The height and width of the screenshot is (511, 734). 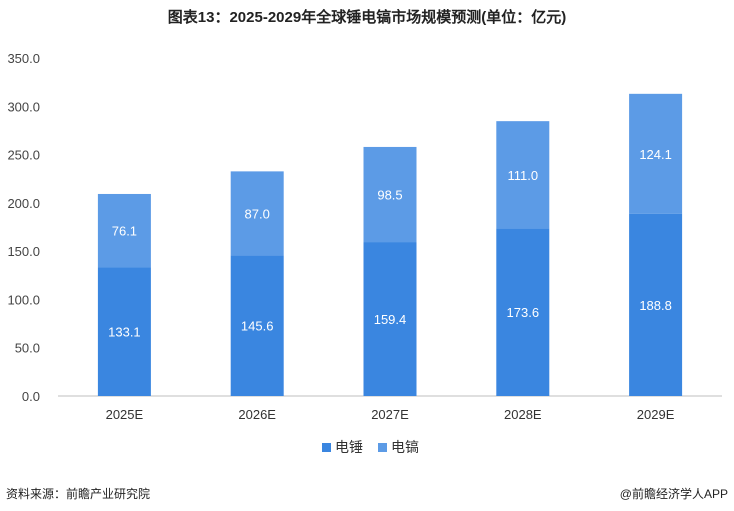 I want to click on x-tick-label: 2028E, so click(x=523, y=414).